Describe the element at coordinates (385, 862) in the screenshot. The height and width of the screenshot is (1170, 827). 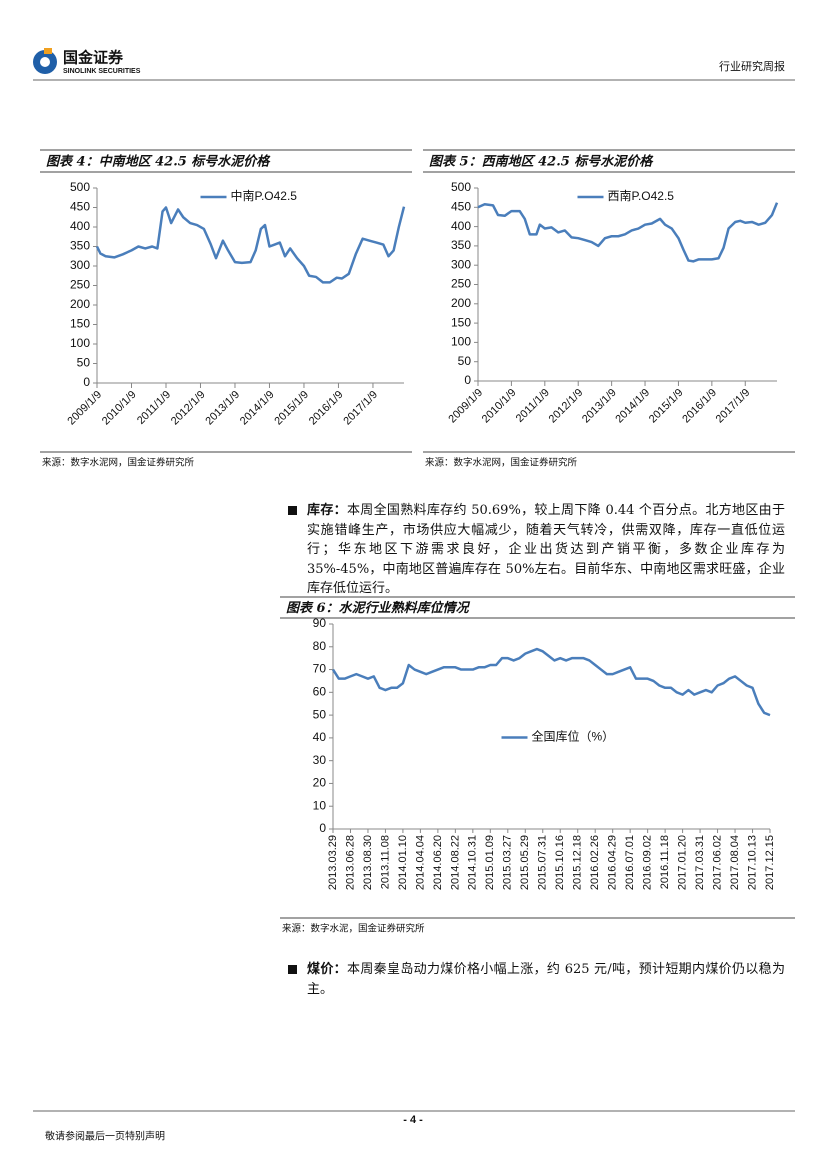
I see `x-tick-label: 2013.11.08` at that location.